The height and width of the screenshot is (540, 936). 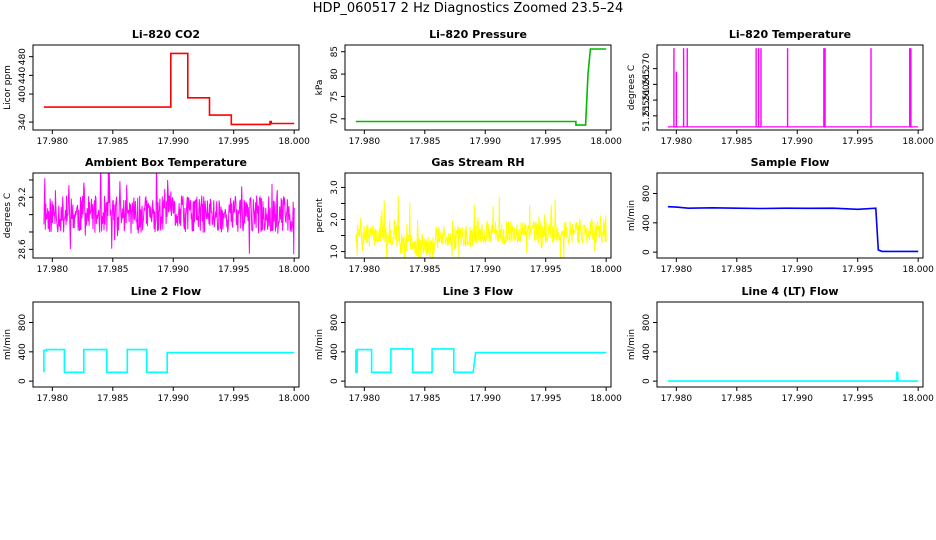 What do you see at coordinates (647, 252) in the screenshot?
I see `y-tick-label: 0` at bounding box center [647, 252].